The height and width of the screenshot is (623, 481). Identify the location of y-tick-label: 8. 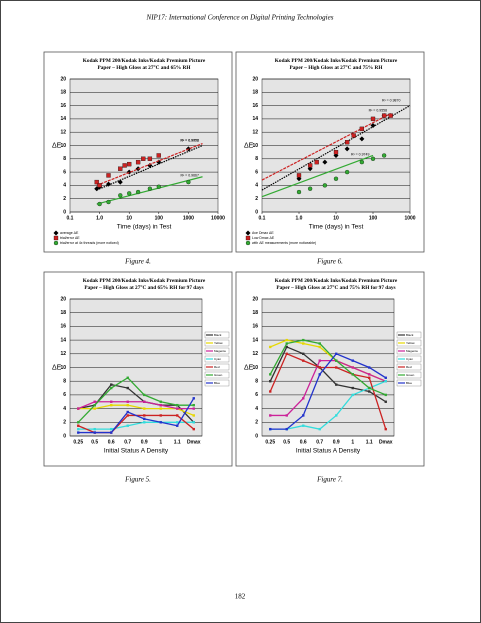
(64, 159).